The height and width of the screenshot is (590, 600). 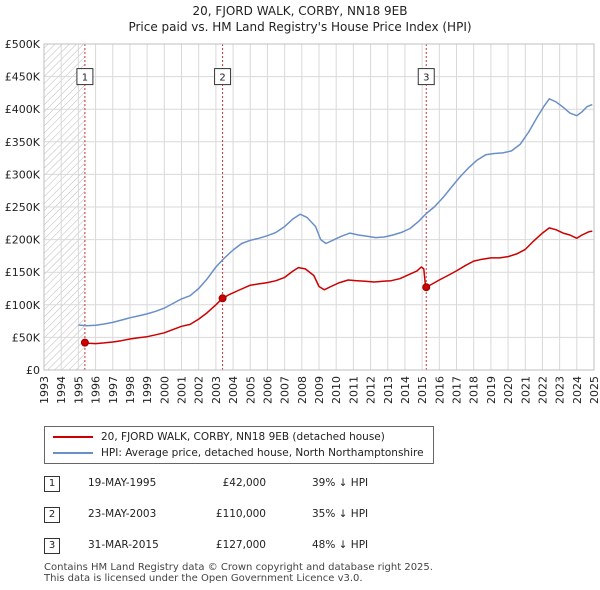 I want to click on x-tick-label: 2021, so click(x=525, y=390).